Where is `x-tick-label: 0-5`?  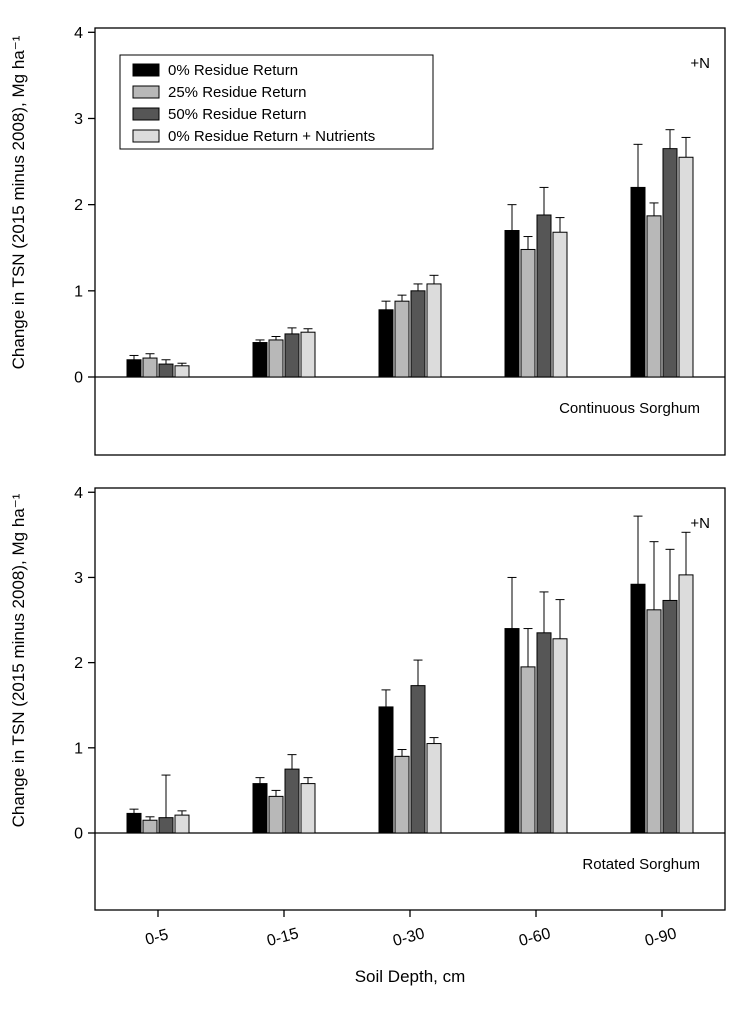 x-tick-label: 0-5 is located at coordinates (156, 937).